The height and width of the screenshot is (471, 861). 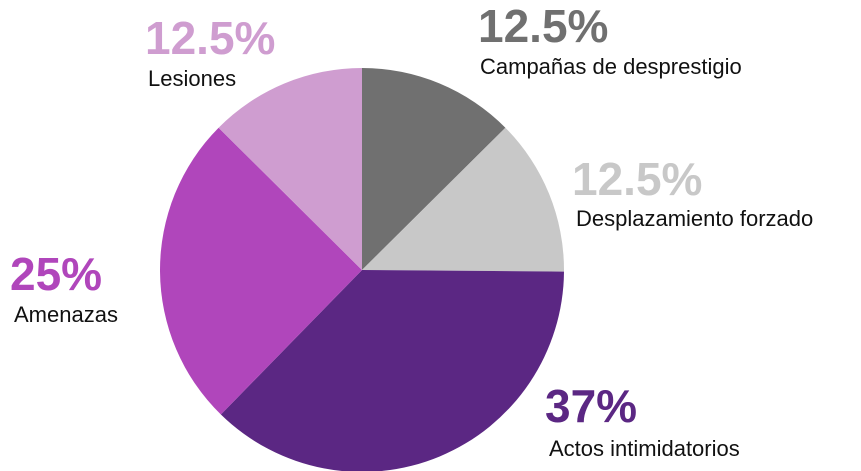 I want to click on slice-label: Desplazamiento forzado, so click(x=694, y=218).